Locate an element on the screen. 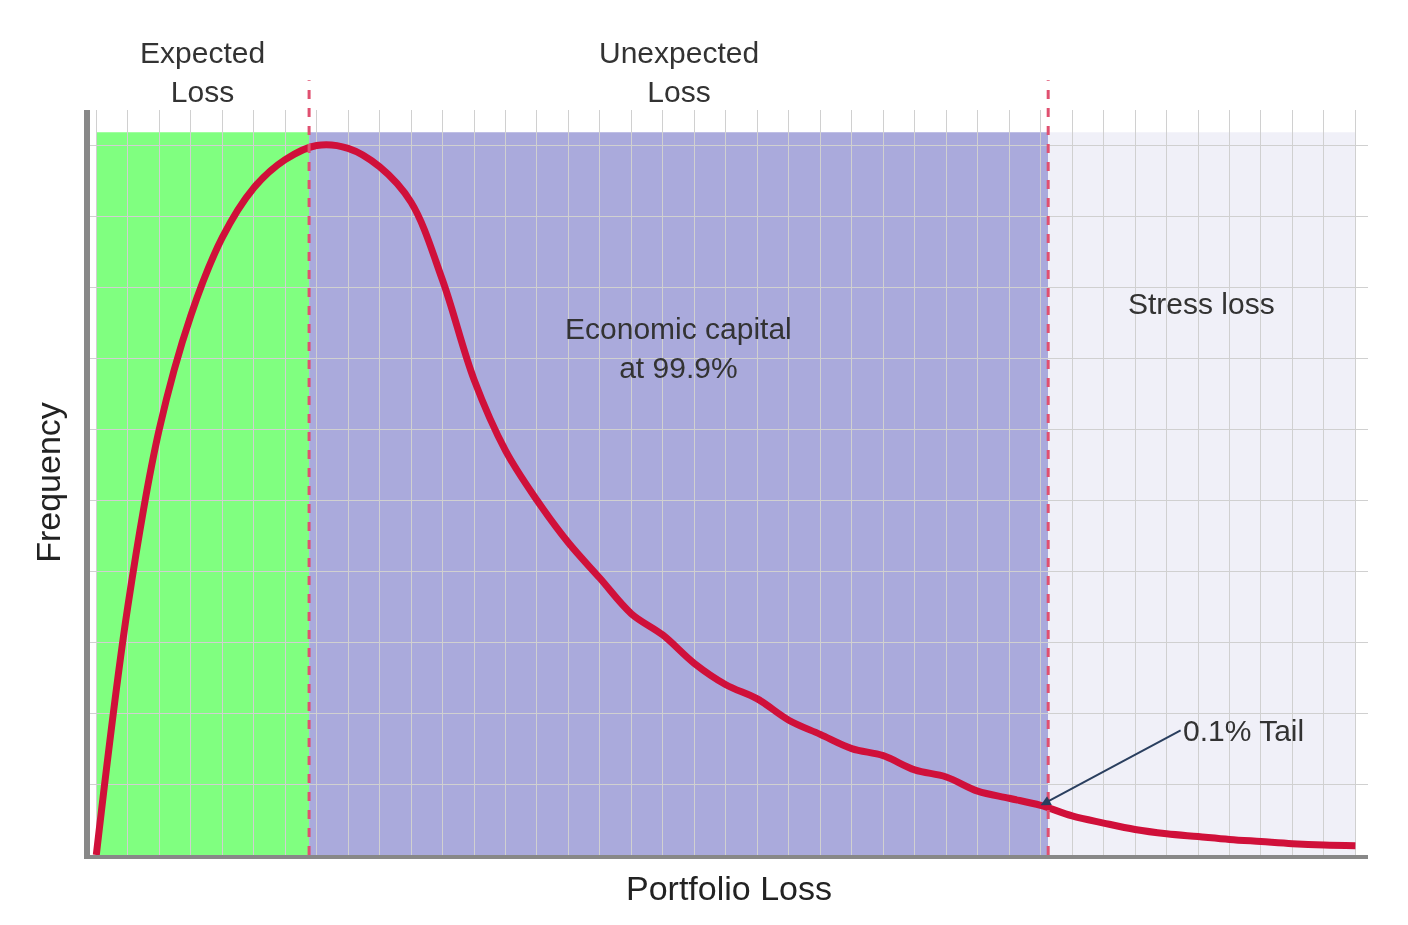 This screenshot has height=925, width=1408. x-axis-title: Portfolio Loss is located at coordinates (729, 887).